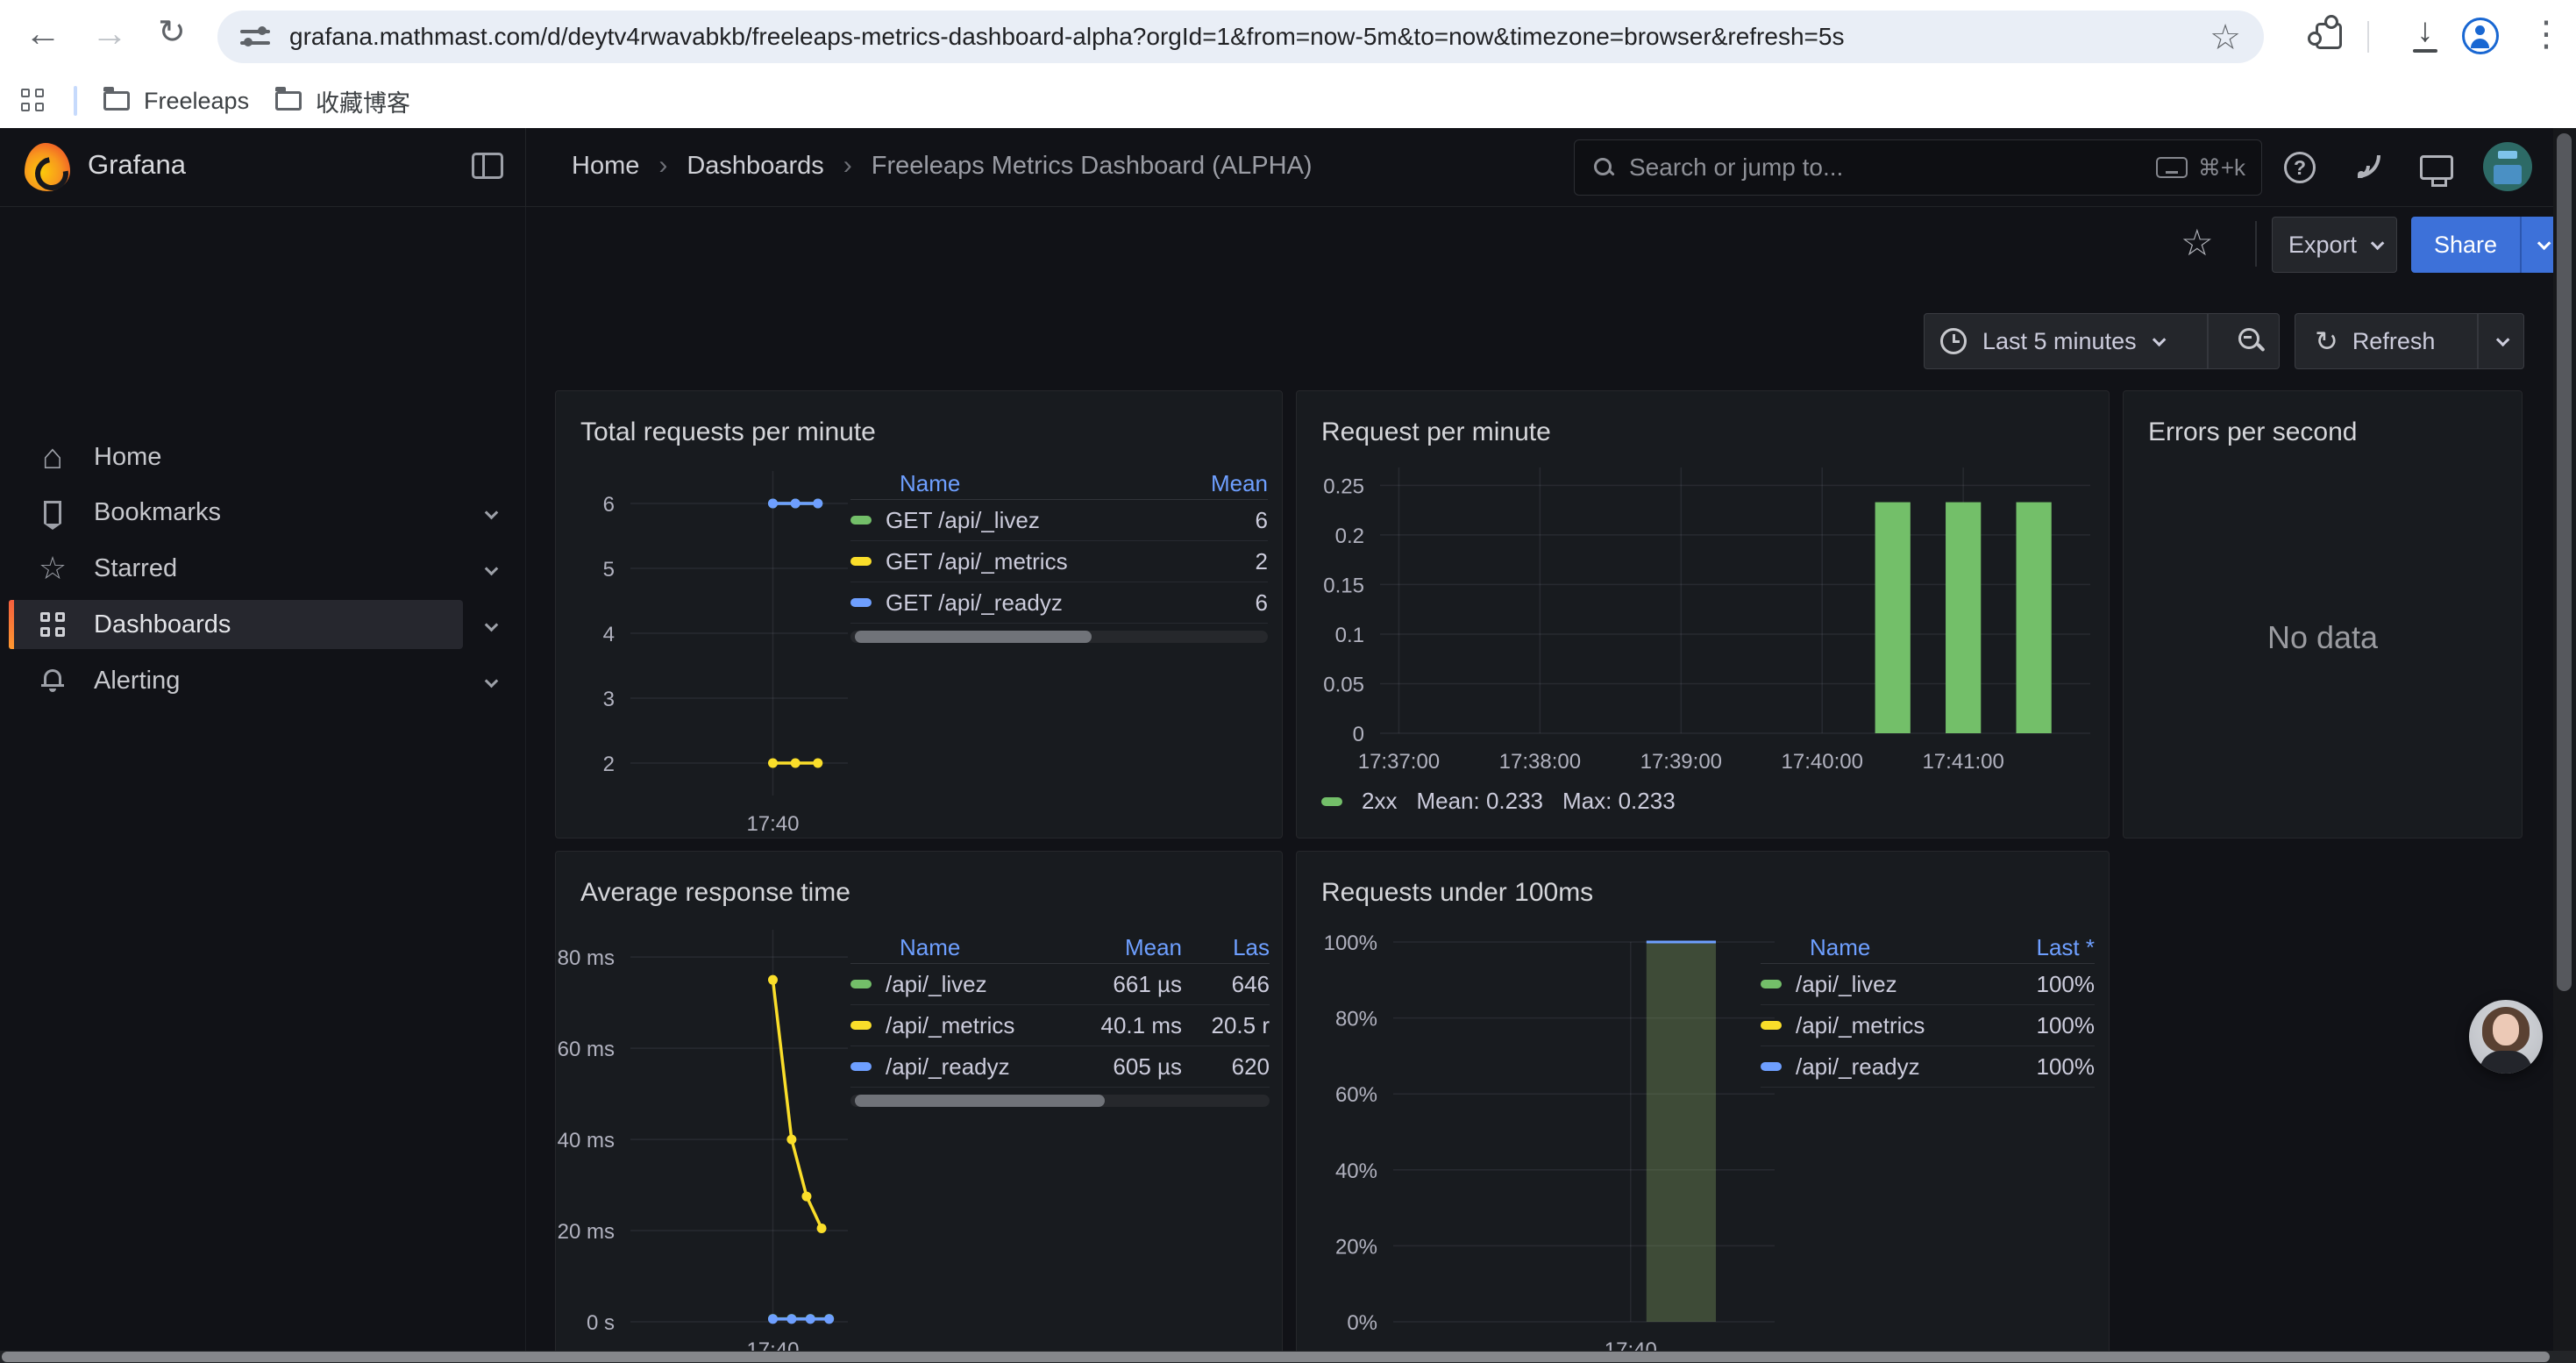 Image resolution: width=2576 pixels, height=1363 pixels. What do you see at coordinates (1060, 1067) in the screenshot?
I see `legend-row: /api/_readyz 605 µs 620` at bounding box center [1060, 1067].